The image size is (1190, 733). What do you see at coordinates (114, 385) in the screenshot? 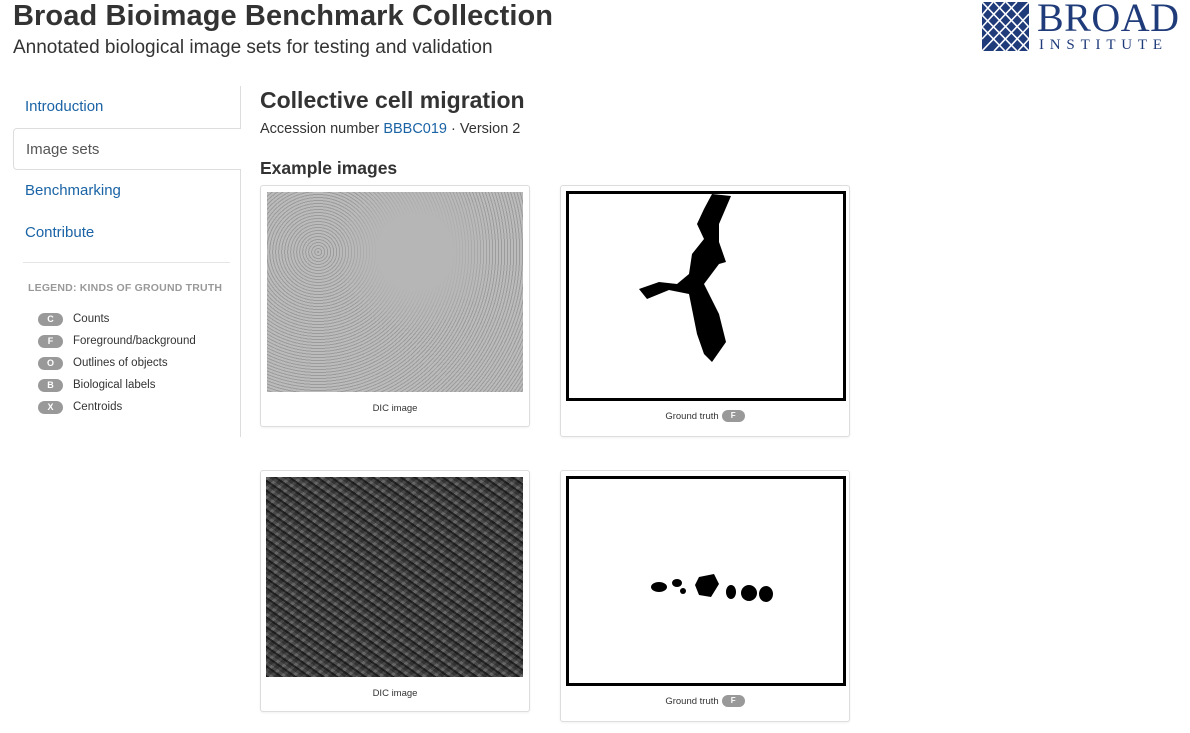
I see `legend-label: Biological labels` at bounding box center [114, 385].